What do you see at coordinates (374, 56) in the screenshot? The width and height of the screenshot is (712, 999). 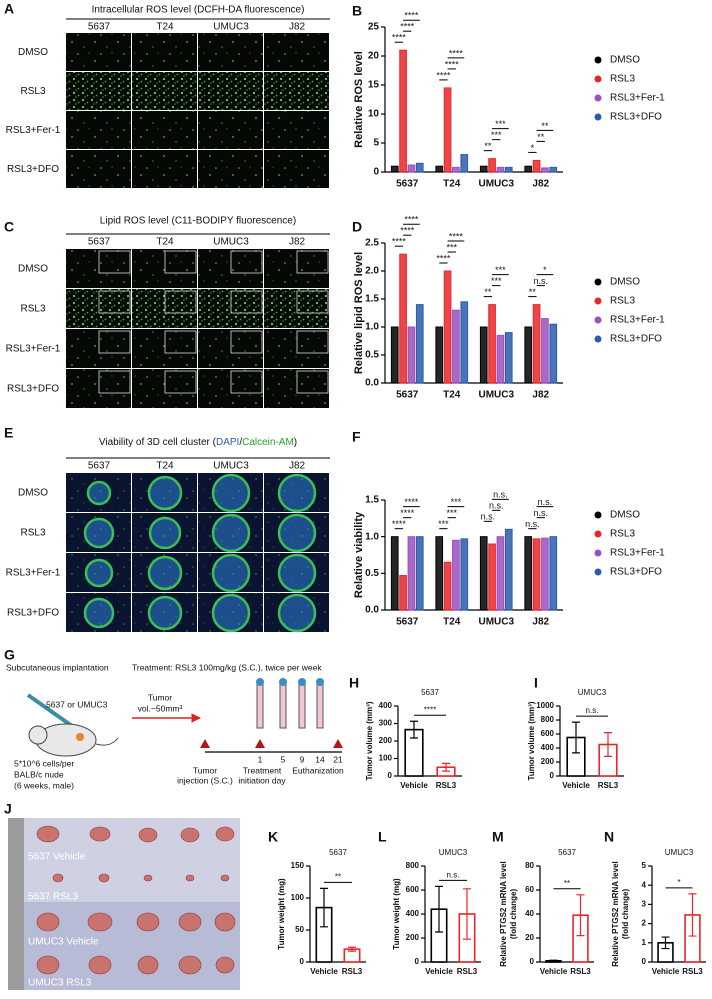 I see `y-tick-label: 20` at bounding box center [374, 56].